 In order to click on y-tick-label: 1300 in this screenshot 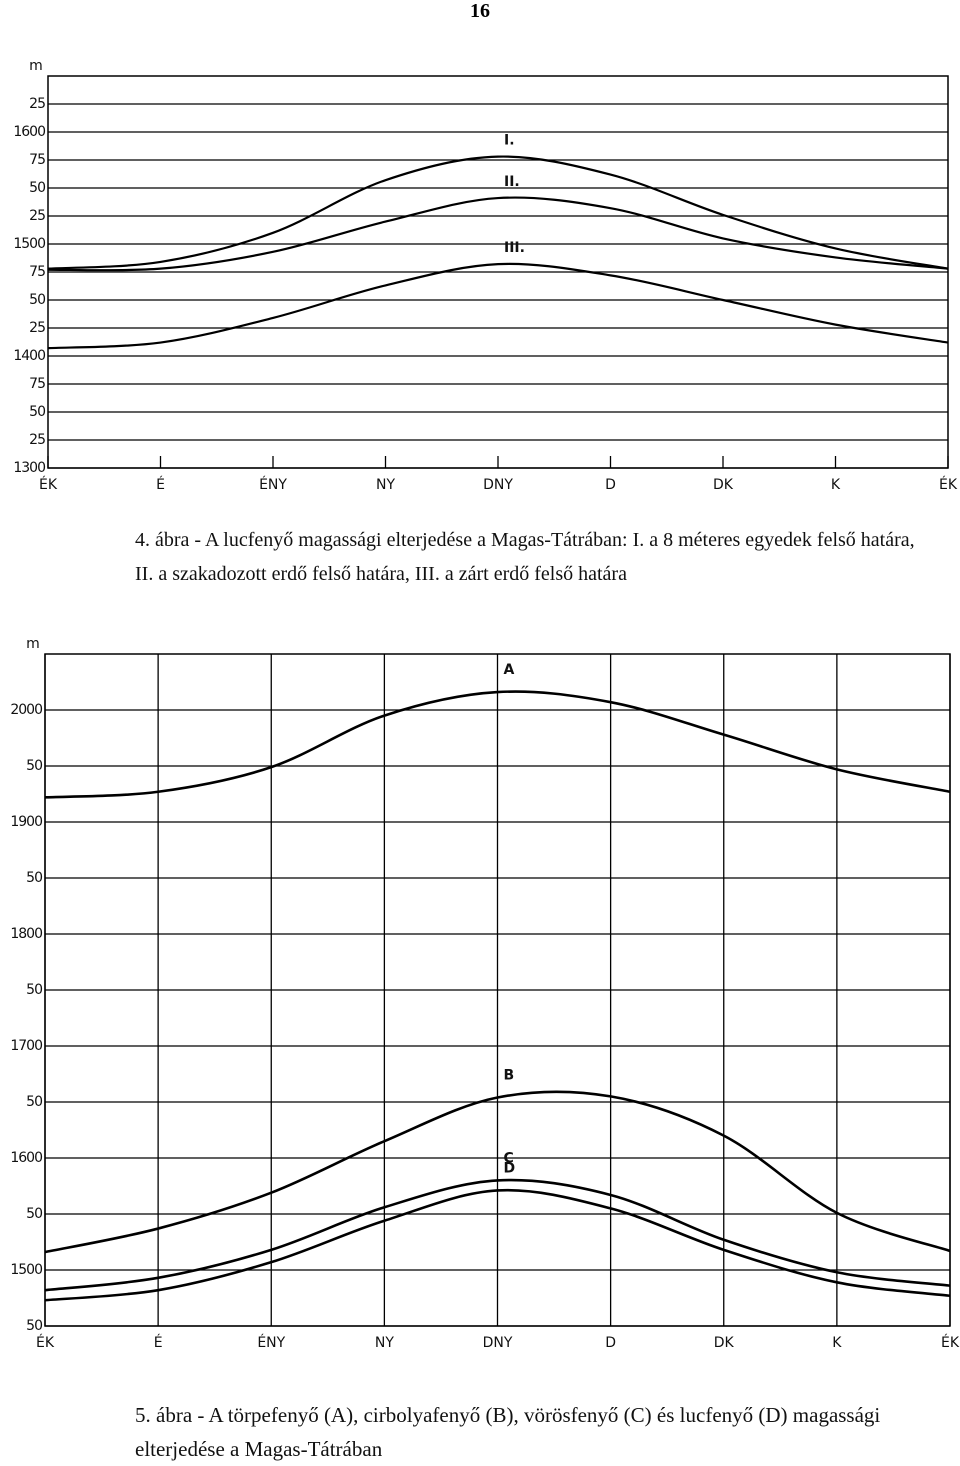, I will do `click(29, 468)`.